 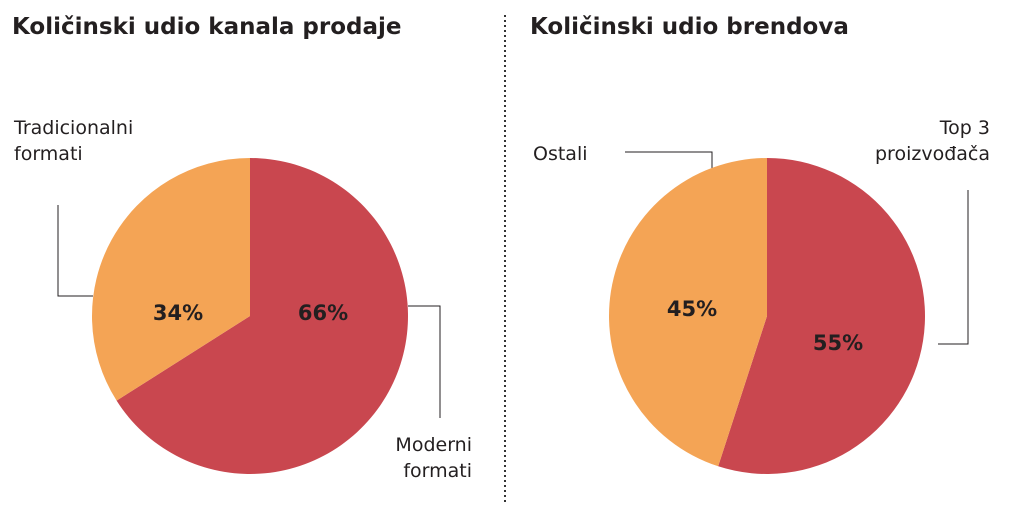 I want to click on chart-title: Količinski udio brendova, so click(x=689, y=27).